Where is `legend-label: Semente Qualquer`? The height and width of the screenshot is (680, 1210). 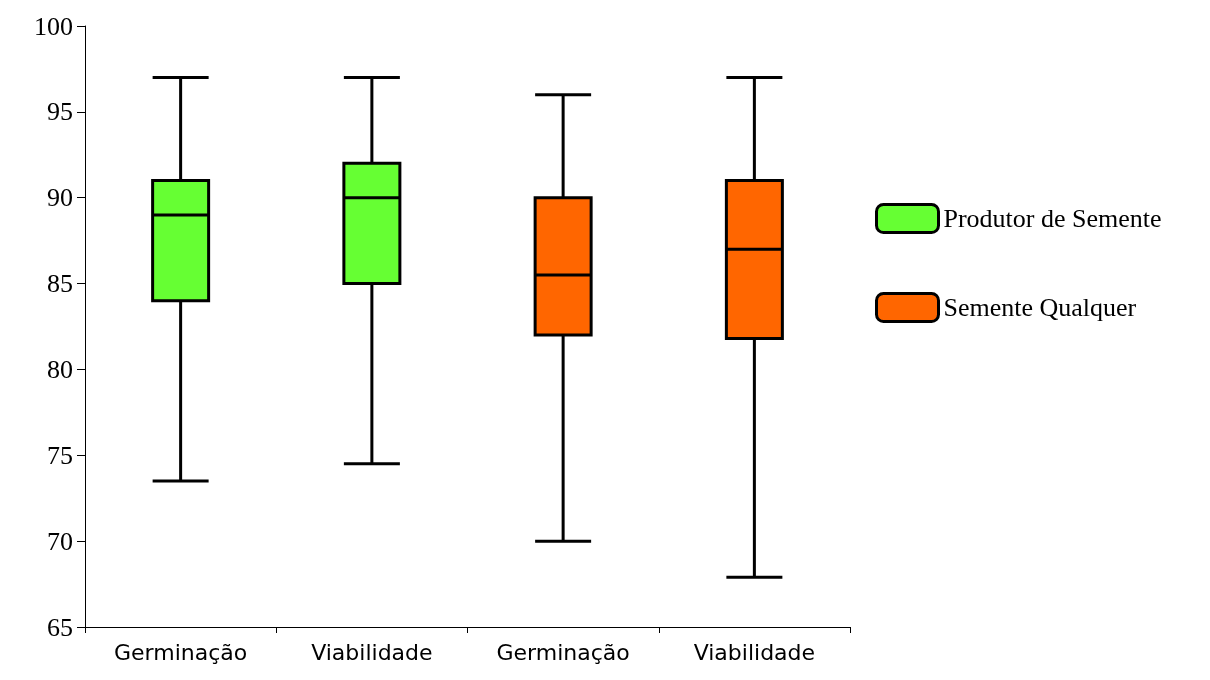 legend-label: Semente Qualquer is located at coordinates (1040, 307).